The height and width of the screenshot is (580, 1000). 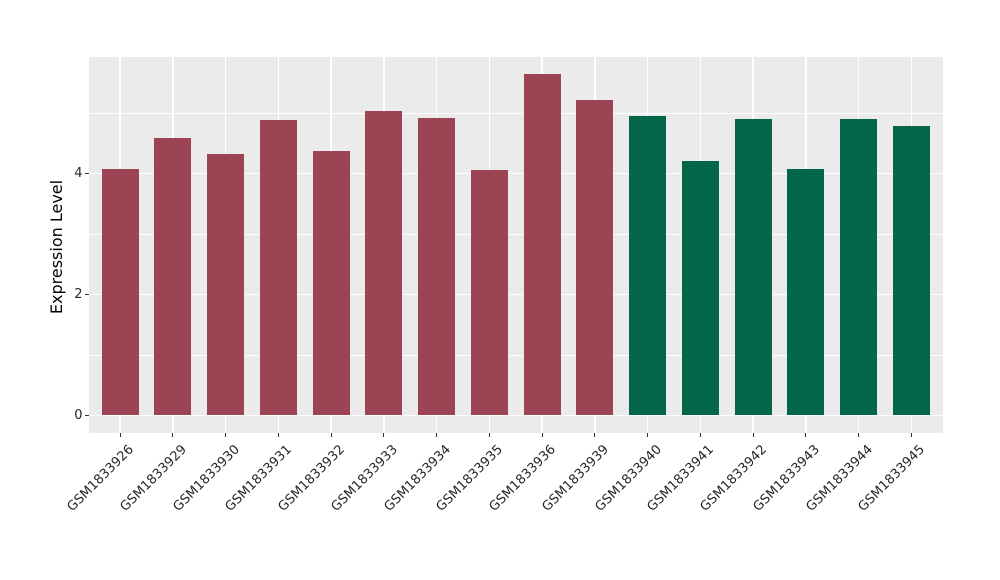 I want to click on y-axis-title: Expression Level, so click(x=56, y=247).